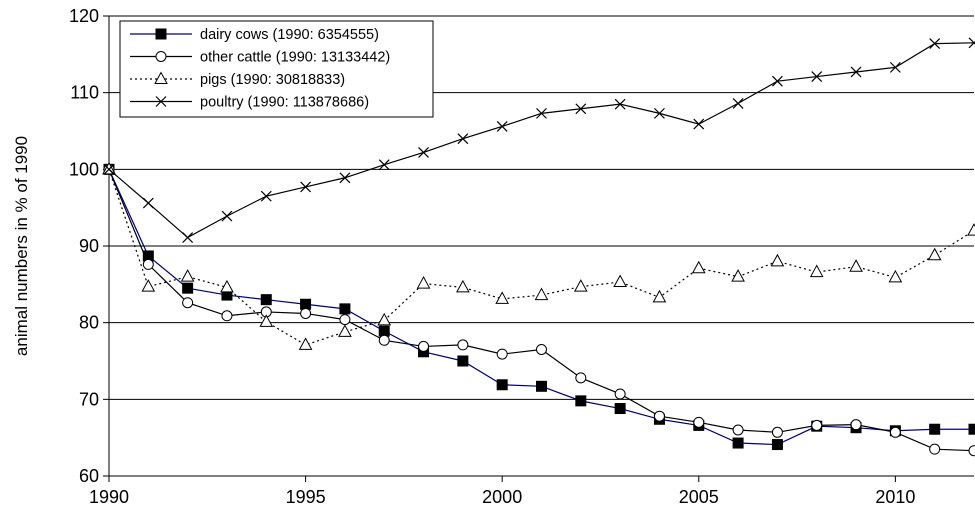  What do you see at coordinates (89, 323) in the screenshot?
I see `y-tick-label: 80` at bounding box center [89, 323].